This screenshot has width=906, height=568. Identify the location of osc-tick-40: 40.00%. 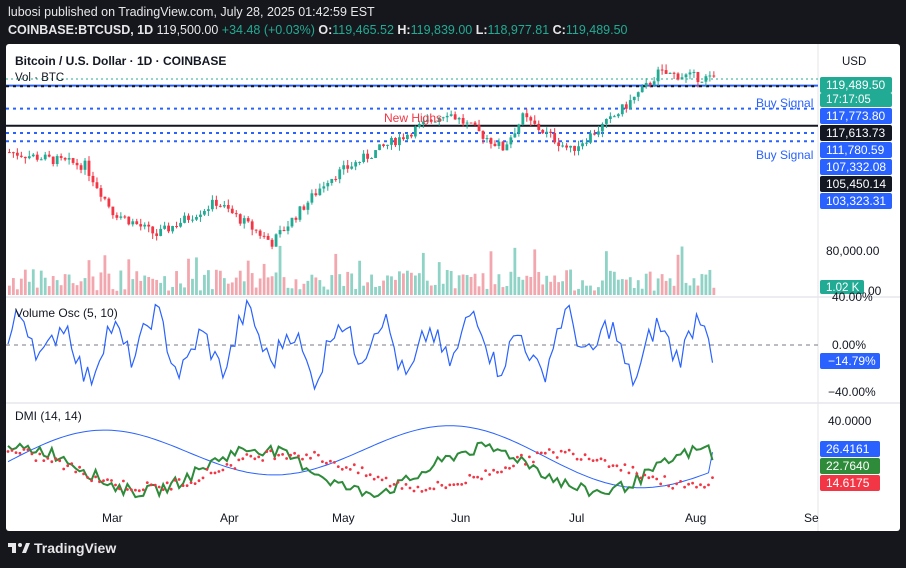
(852, 297).